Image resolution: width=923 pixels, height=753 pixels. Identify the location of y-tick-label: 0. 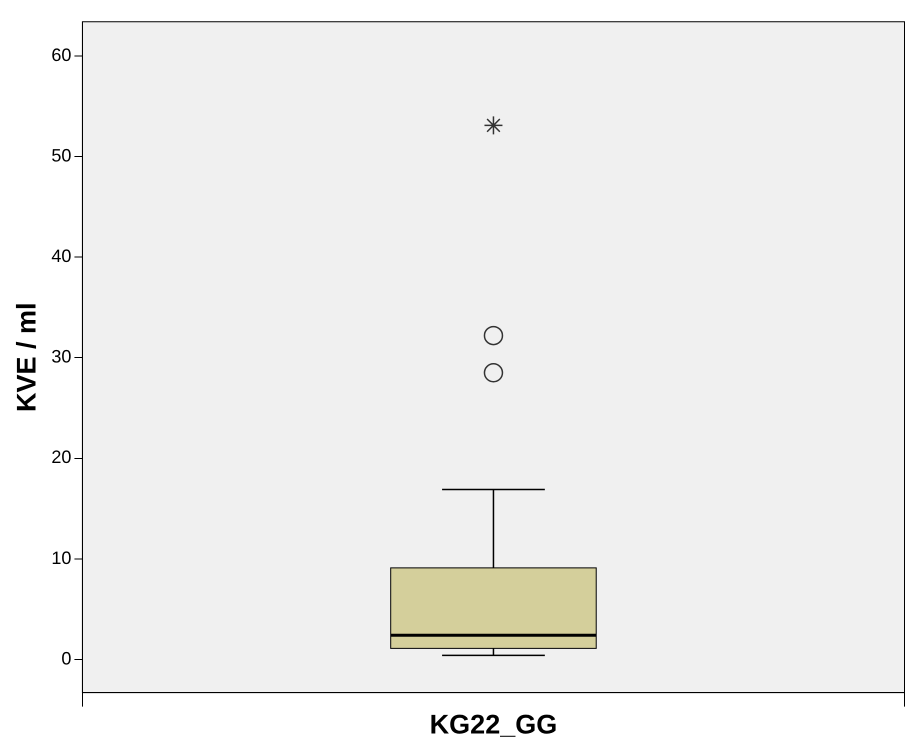
(66, 658).